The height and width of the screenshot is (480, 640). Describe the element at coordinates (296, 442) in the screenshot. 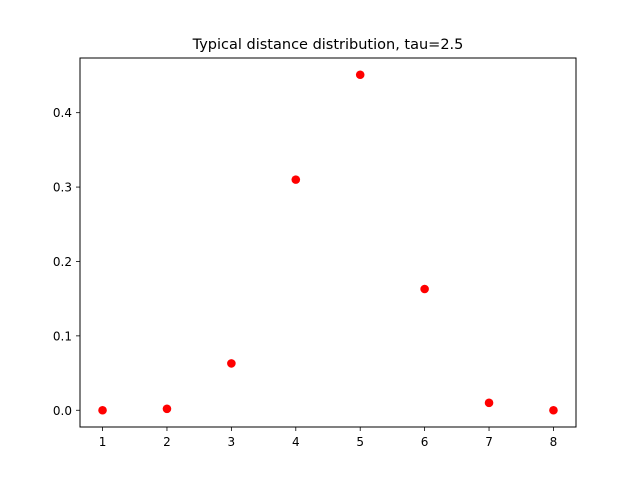

I see `x-tick-label: 4` at that location.